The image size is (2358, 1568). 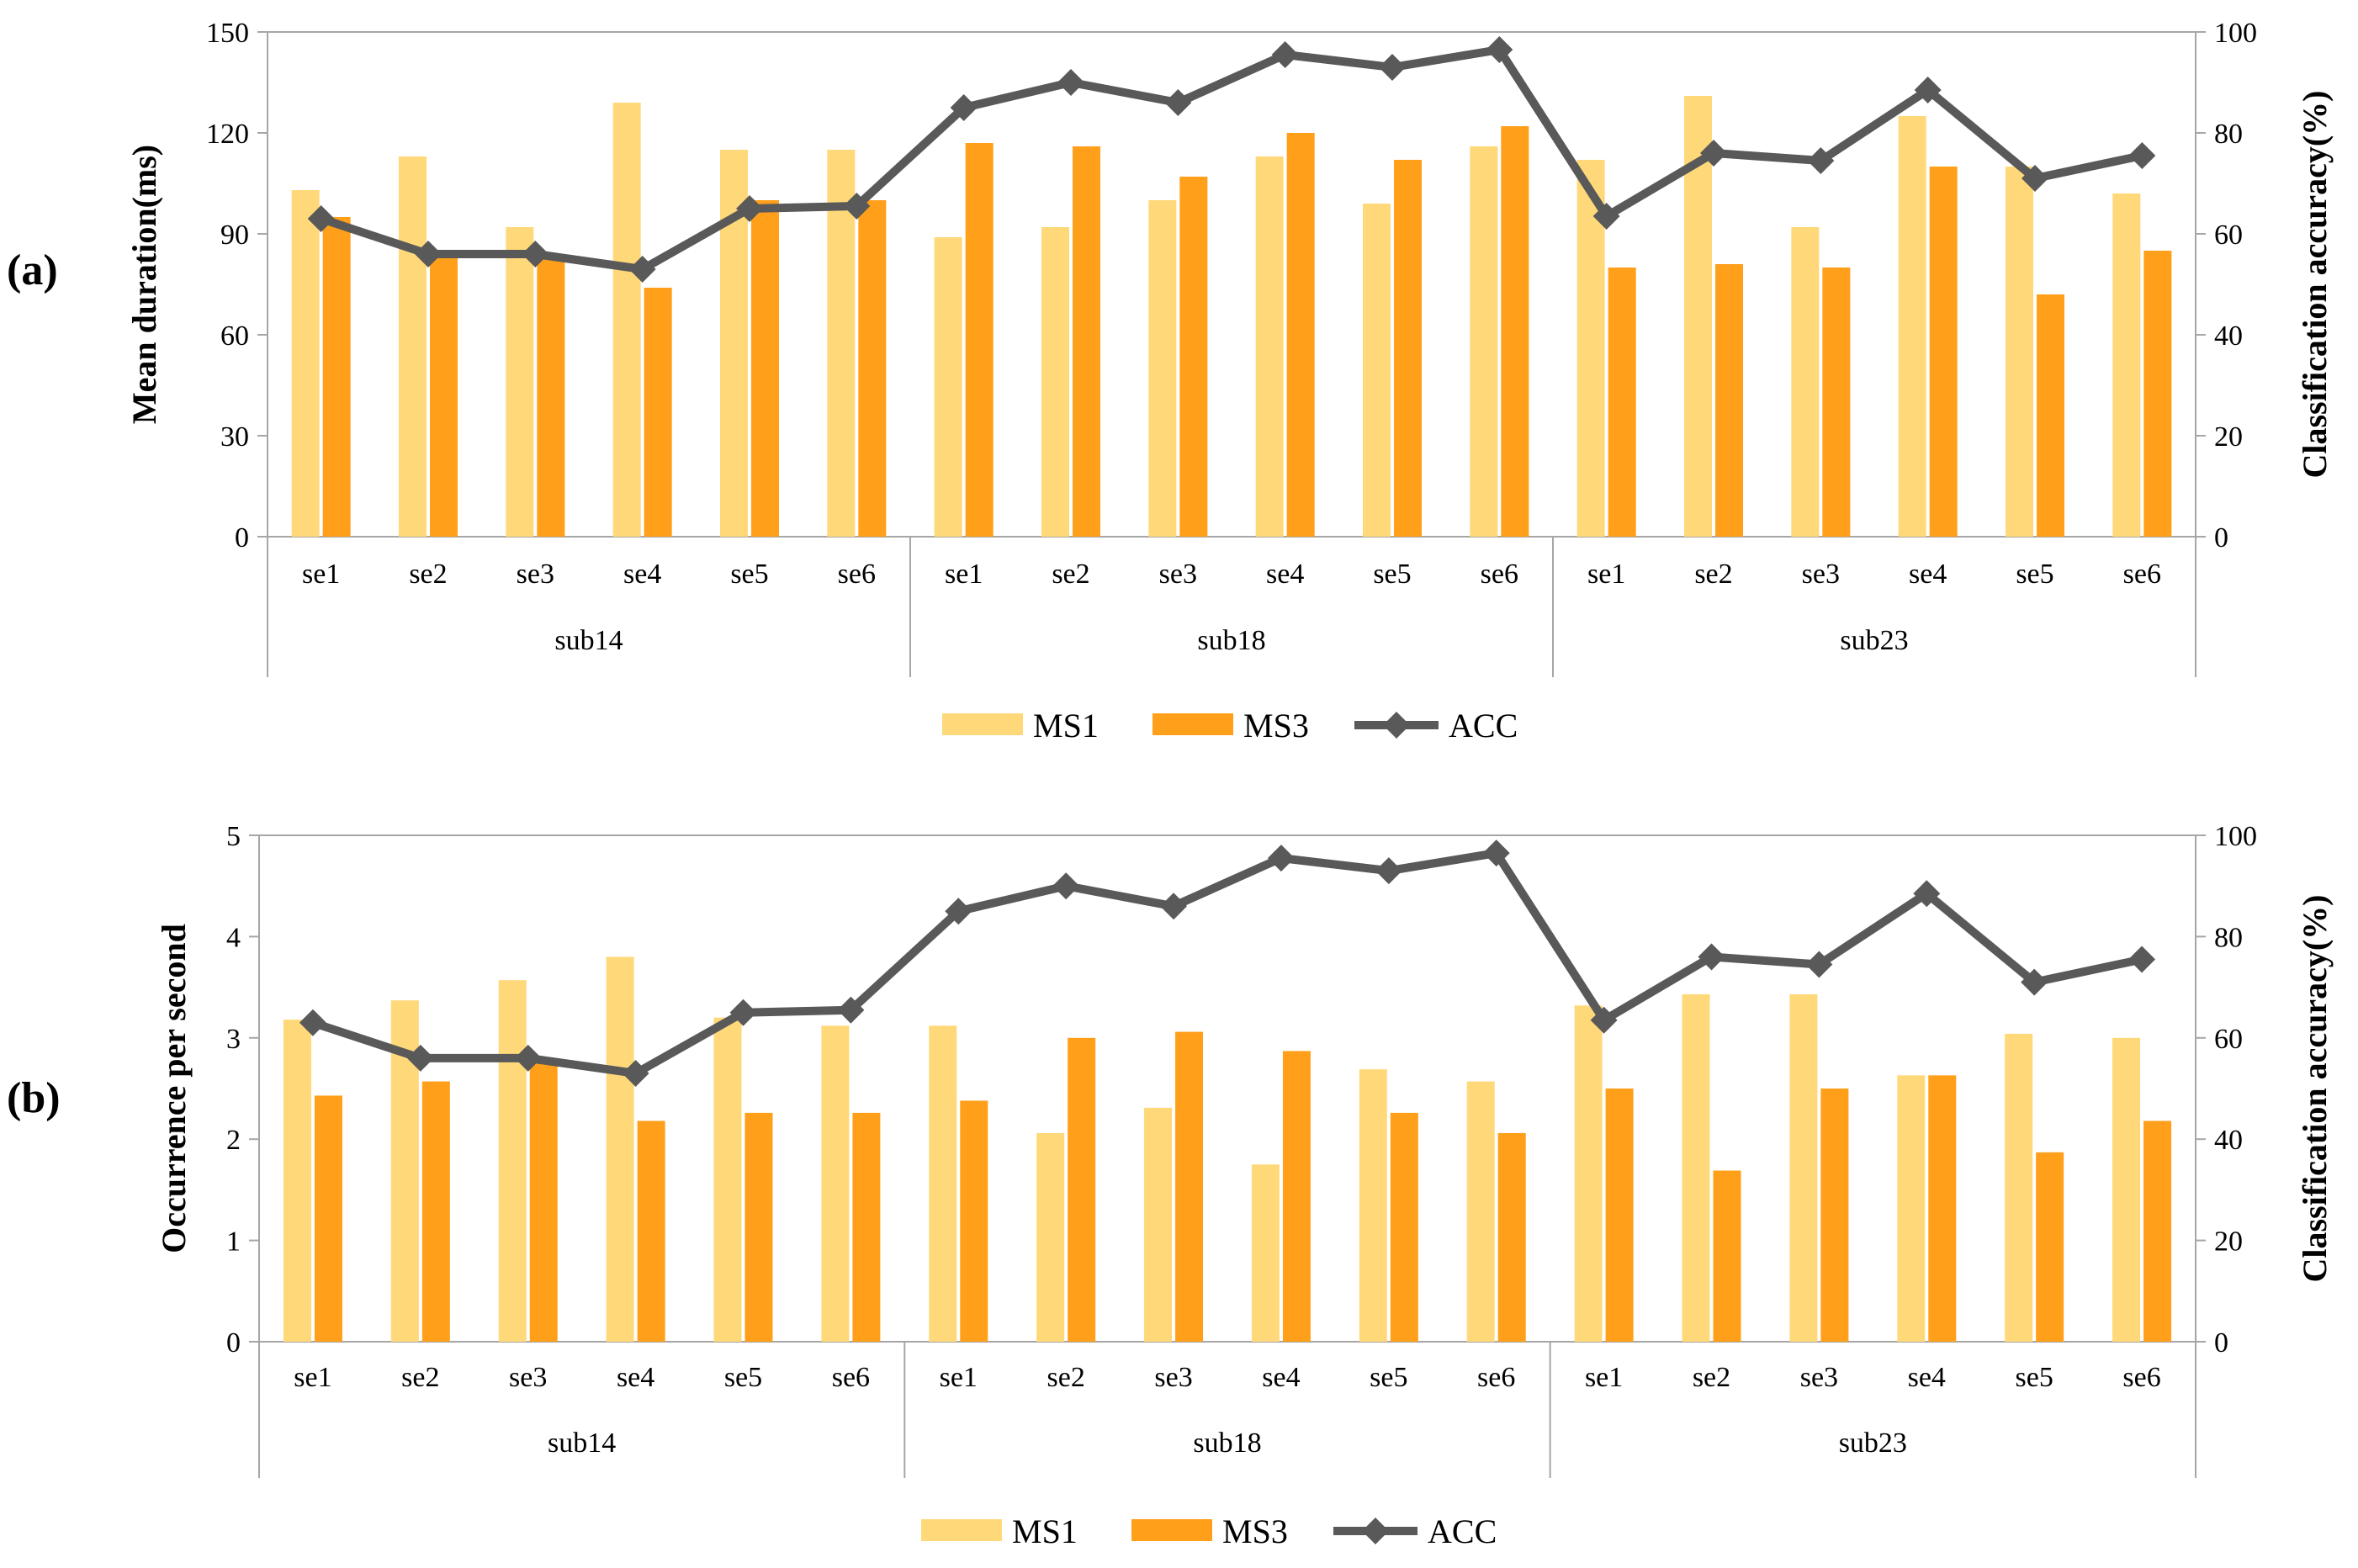 What do you see at coordinates (1255, 1531) in the screenshot?
I see `panel-b-legend-ms3-label: MS3` at bounding box center [1255, 1531].